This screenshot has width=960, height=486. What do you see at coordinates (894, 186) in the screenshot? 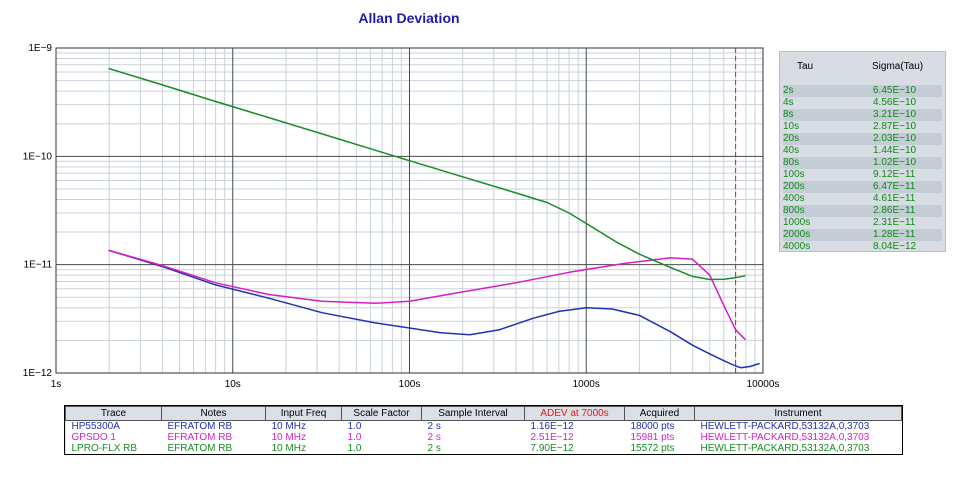
I see `sigma-value: 6.47E−11` at bounding box center [894, 186].